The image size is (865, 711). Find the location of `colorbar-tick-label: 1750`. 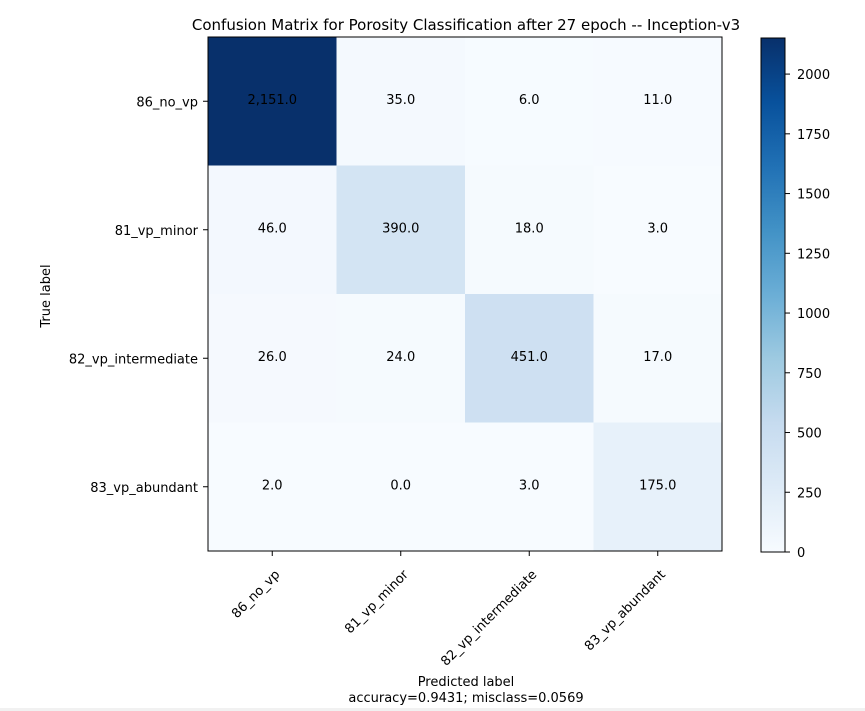

colorbar-tick-label: 1750 is located at coordinates (813, 135).